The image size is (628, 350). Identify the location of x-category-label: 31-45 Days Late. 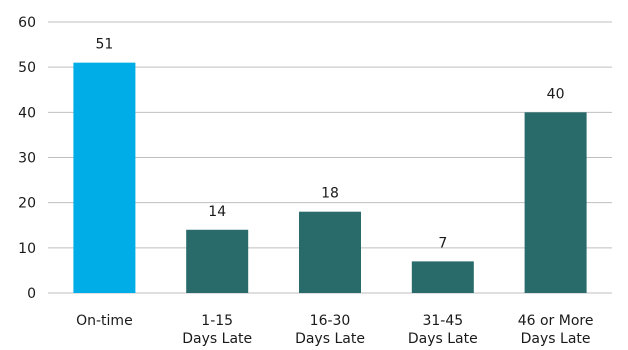
(443, 330).